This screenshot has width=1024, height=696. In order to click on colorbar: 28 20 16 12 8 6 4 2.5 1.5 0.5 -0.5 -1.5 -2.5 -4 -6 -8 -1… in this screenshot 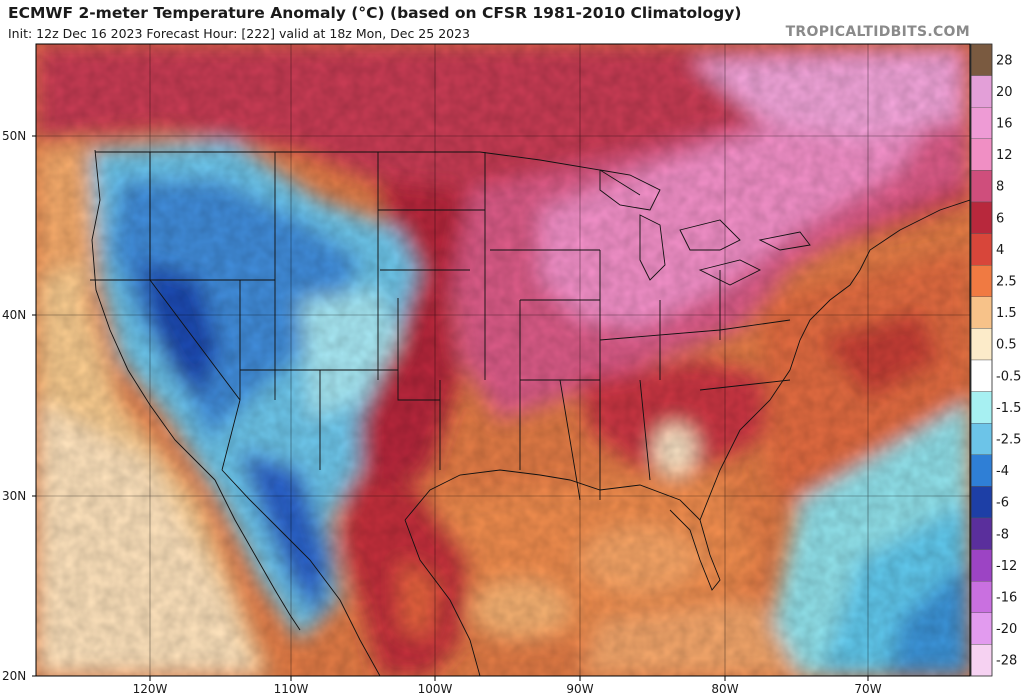, I will do `click(995, 360)`.